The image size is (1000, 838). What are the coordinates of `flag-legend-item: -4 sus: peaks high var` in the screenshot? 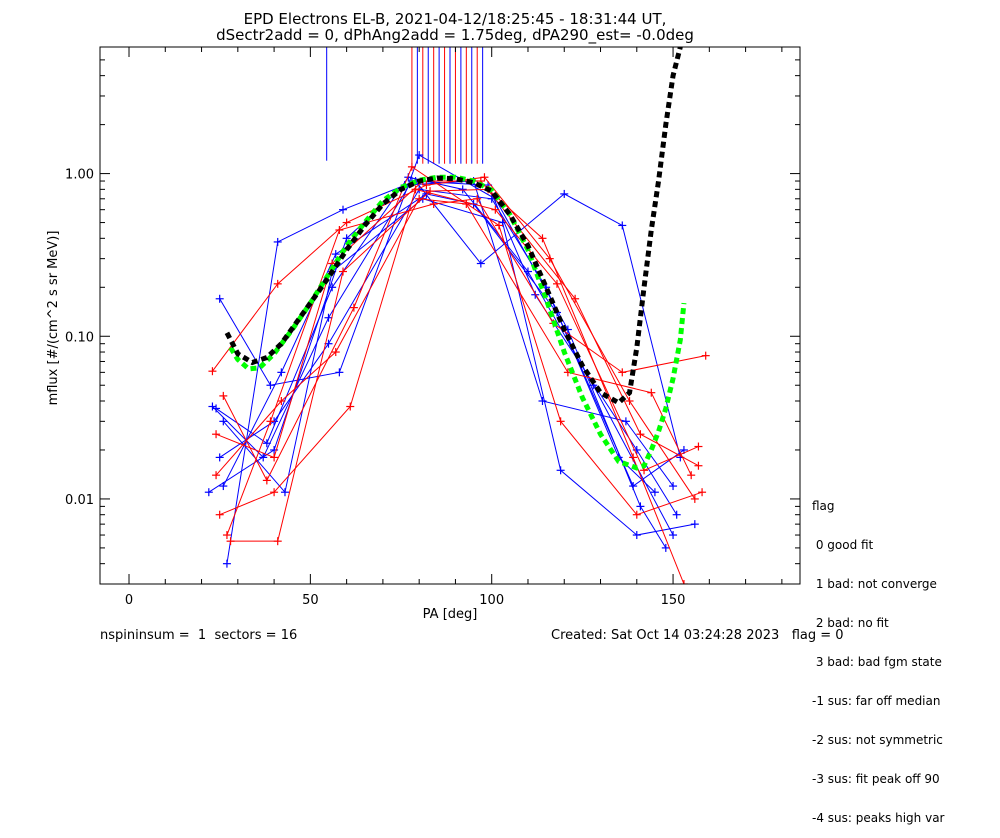 It's located at (878, 818).